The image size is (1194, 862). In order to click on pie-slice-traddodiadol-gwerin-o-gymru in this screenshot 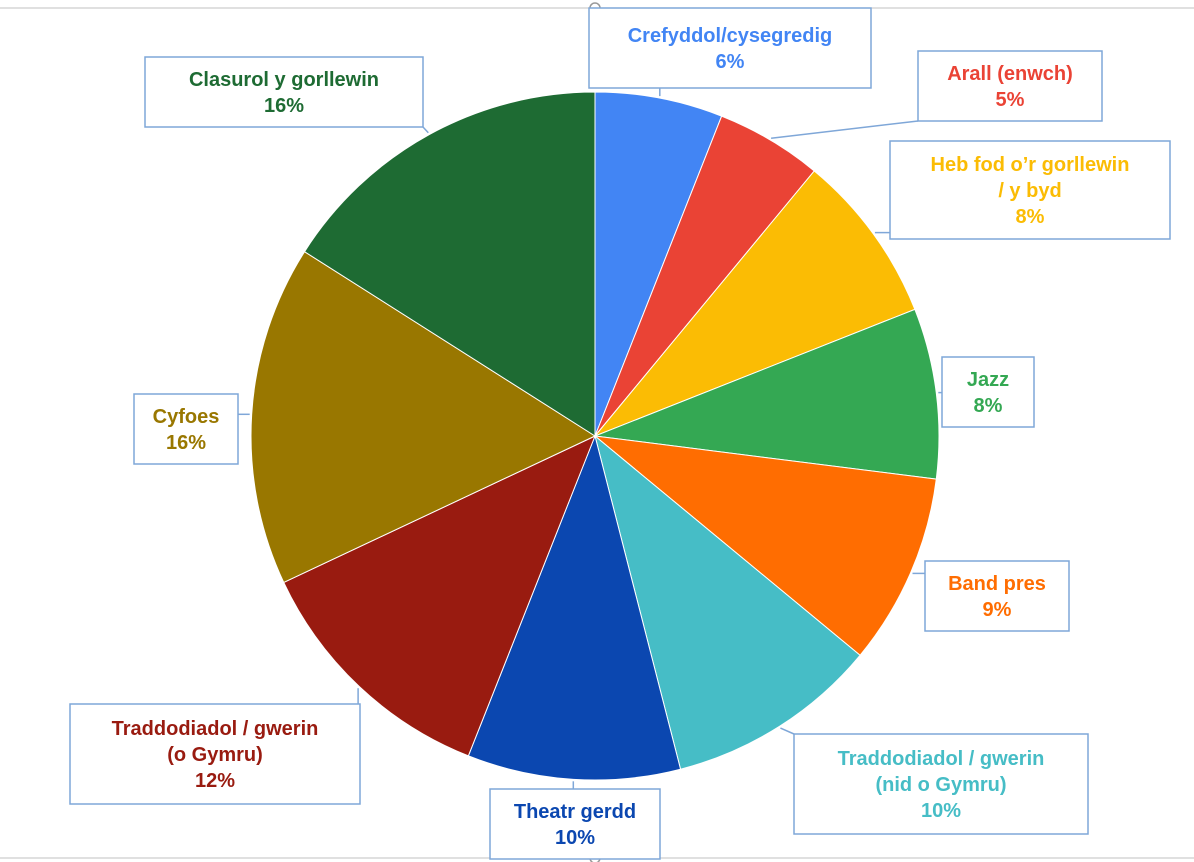, I will do `click(439, 596)`.